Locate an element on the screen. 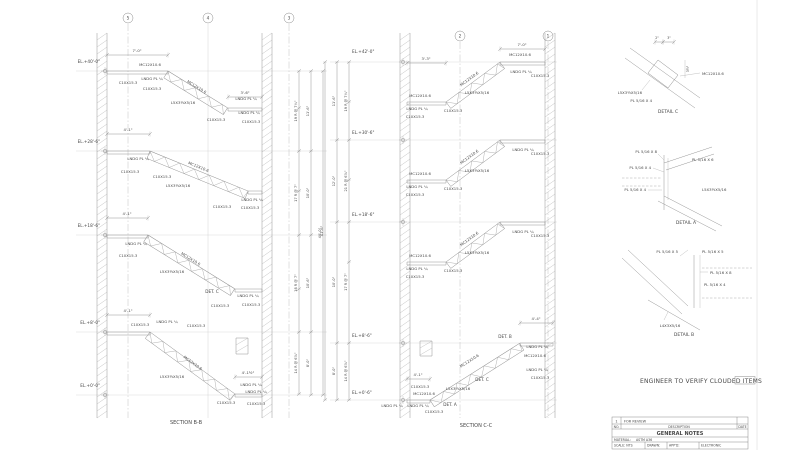 This screenshot has width=800, height=450. field-approved: APP'D: is located at coordinates (674, 446).